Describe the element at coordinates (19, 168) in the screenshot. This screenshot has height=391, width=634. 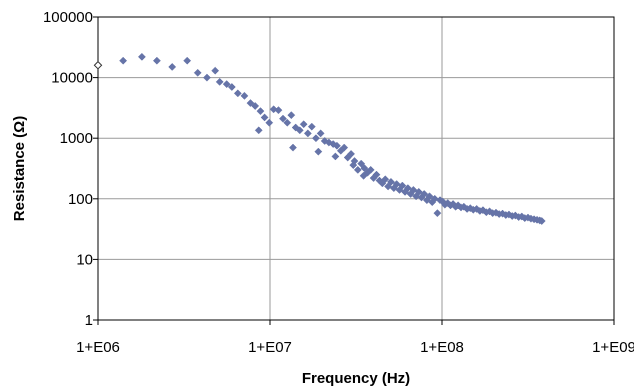
I see `y-axis-title: Resistance (Ω)` at that location.